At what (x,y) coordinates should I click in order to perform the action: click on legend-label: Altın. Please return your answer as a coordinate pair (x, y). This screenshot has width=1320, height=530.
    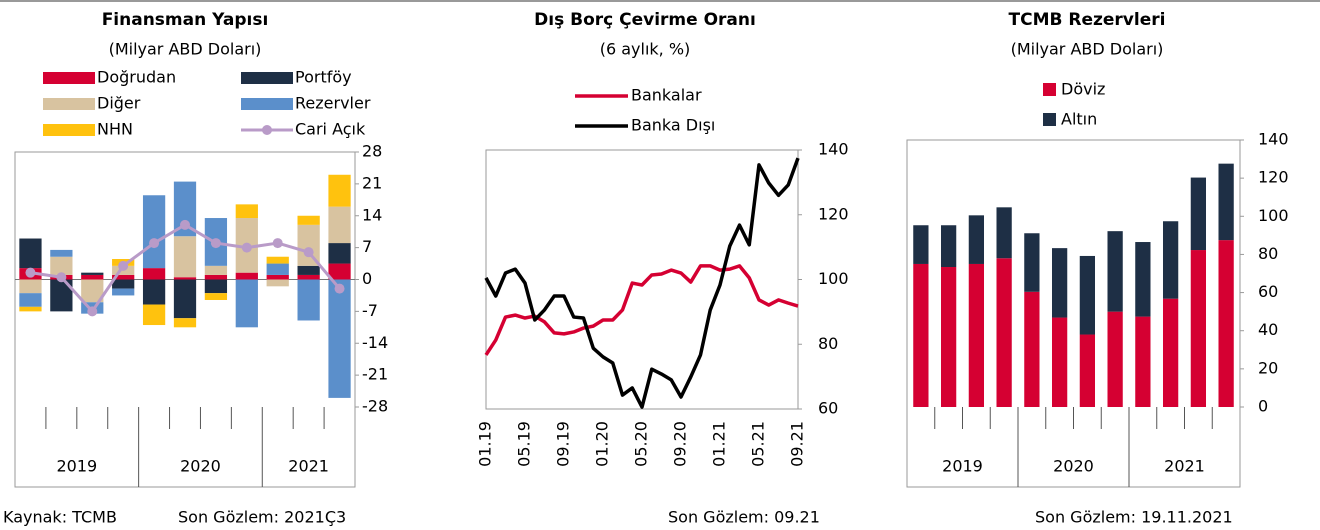
    Looking at the image, I should click on (1079, 119).